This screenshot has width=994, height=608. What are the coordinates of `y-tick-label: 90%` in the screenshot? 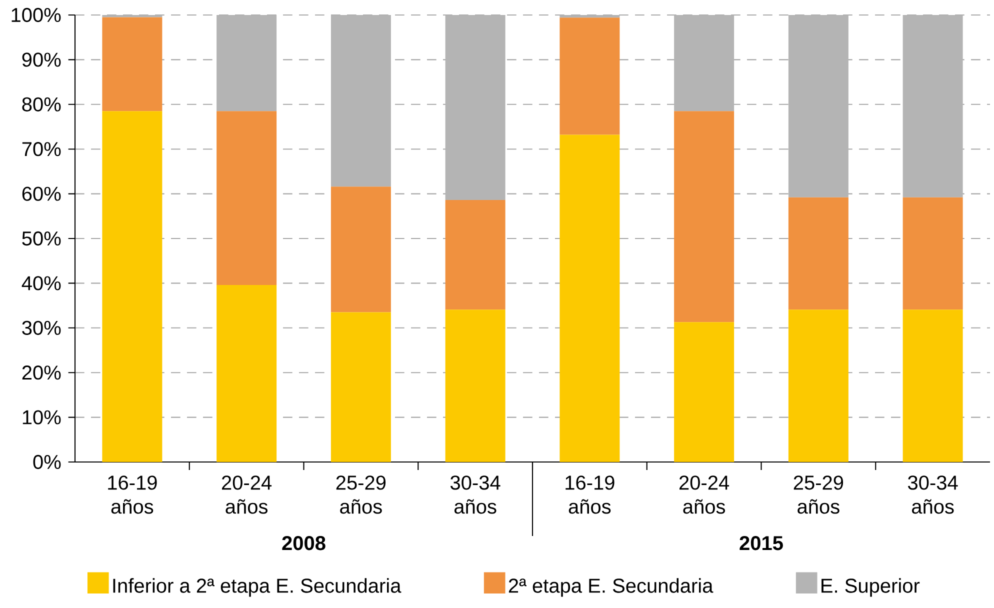 It's located at (41, 59).